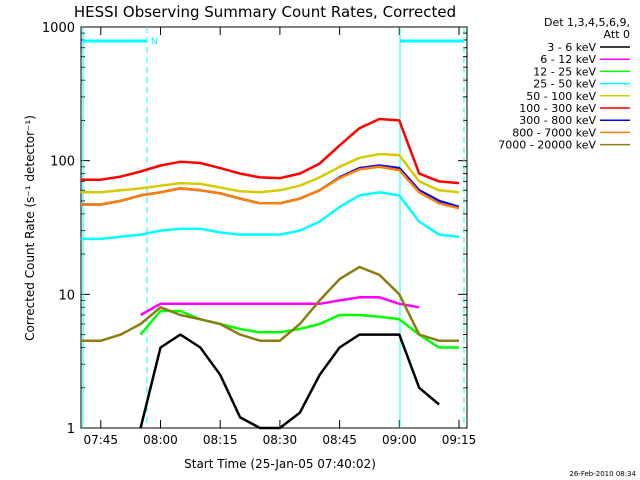 This screenshot has width=640, height=480. I want to click on legend-label-0: 3 - 6 keV, so click(571, 47).